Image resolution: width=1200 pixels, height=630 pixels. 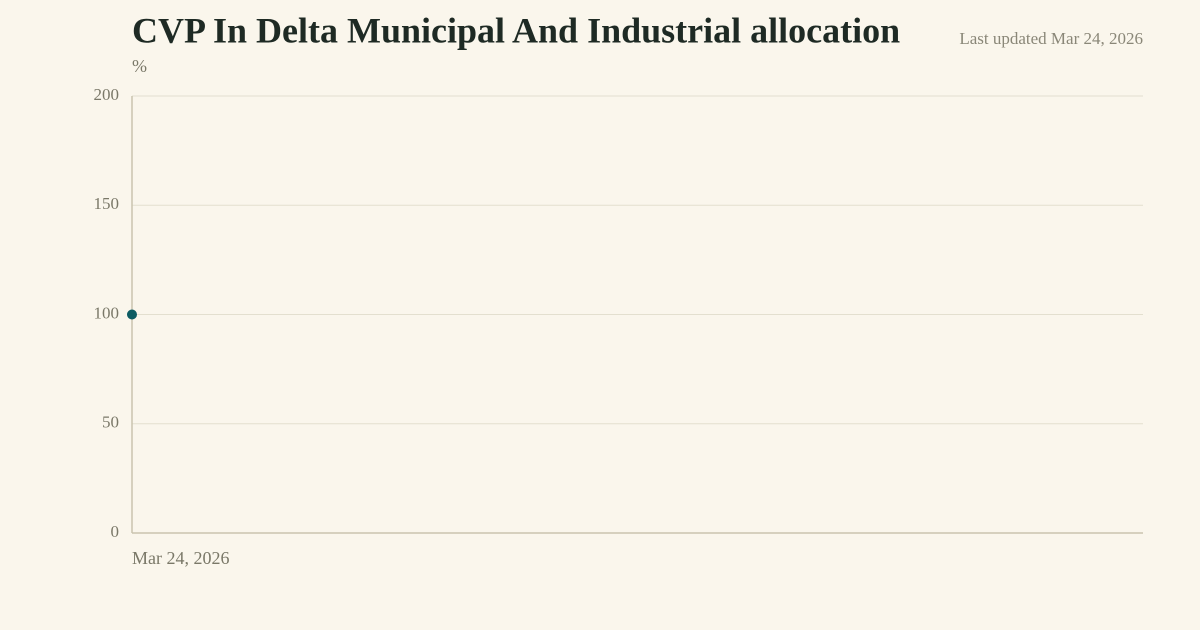 I want to click on y-tick-label: 150, so click(x=107, y=203).